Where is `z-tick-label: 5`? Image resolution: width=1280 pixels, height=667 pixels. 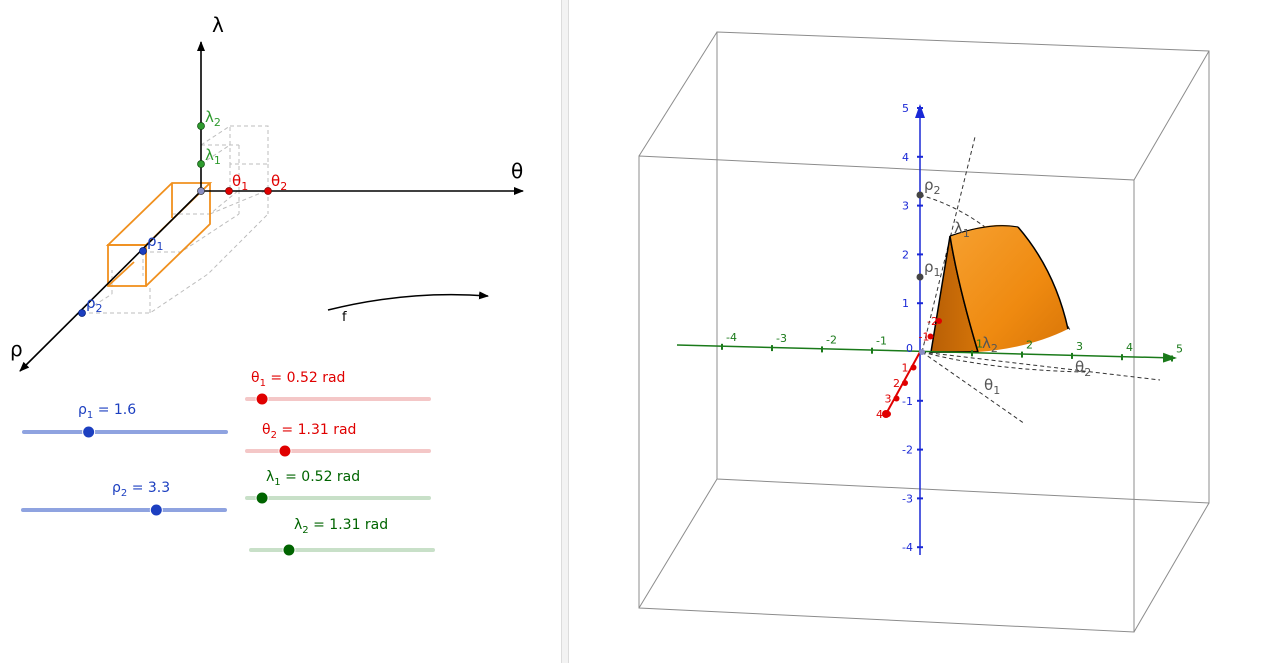 z-tick-label: 5 is located at coordinates (905, 108).